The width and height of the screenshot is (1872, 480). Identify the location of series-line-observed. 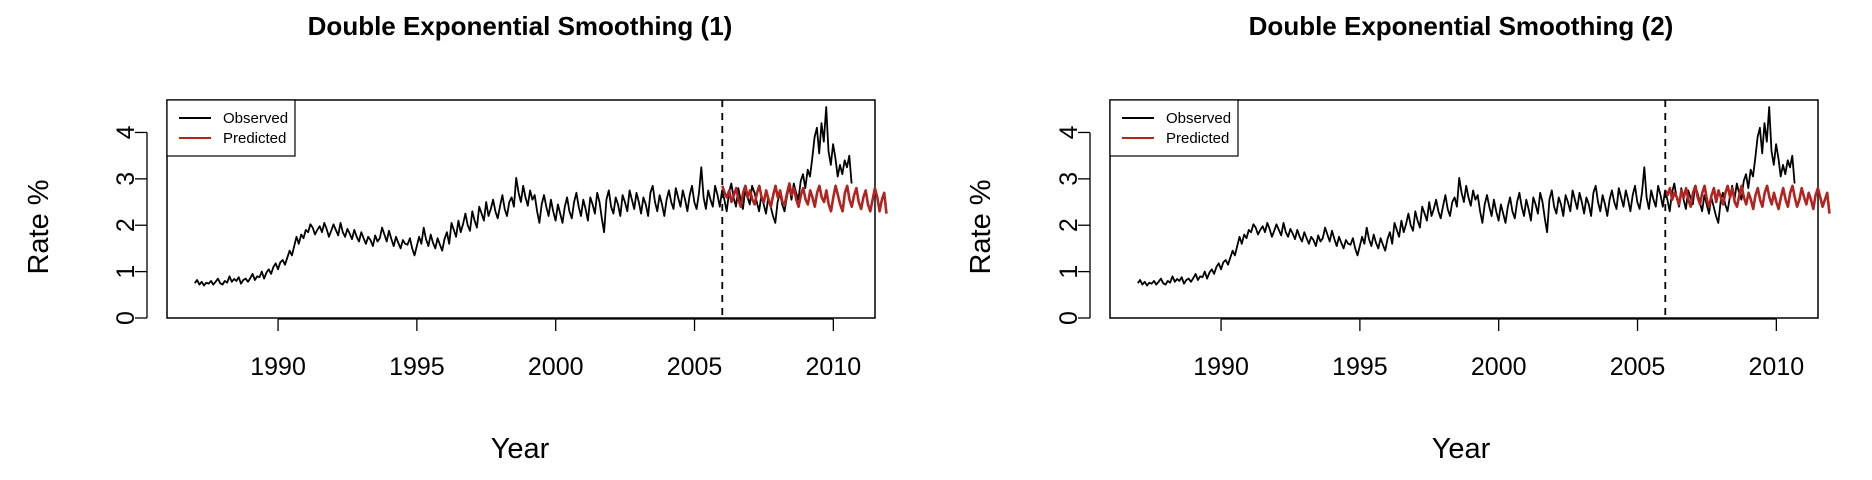
(1466, 196).